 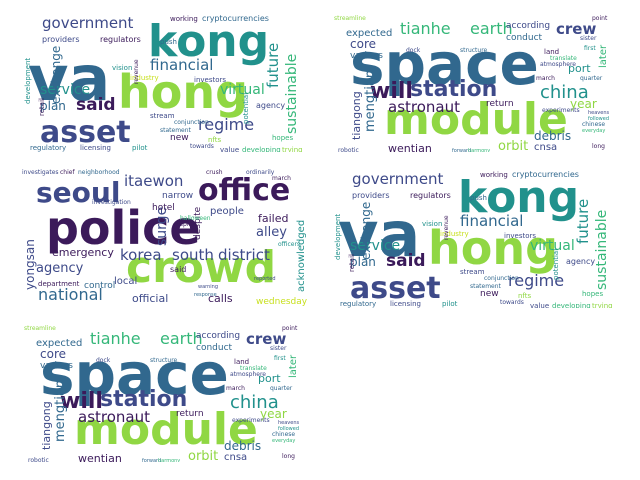 What do you see at coordinates (226, 124) in the screenshot?
I see `word-regime: regime` at bounding box center [226, 124].